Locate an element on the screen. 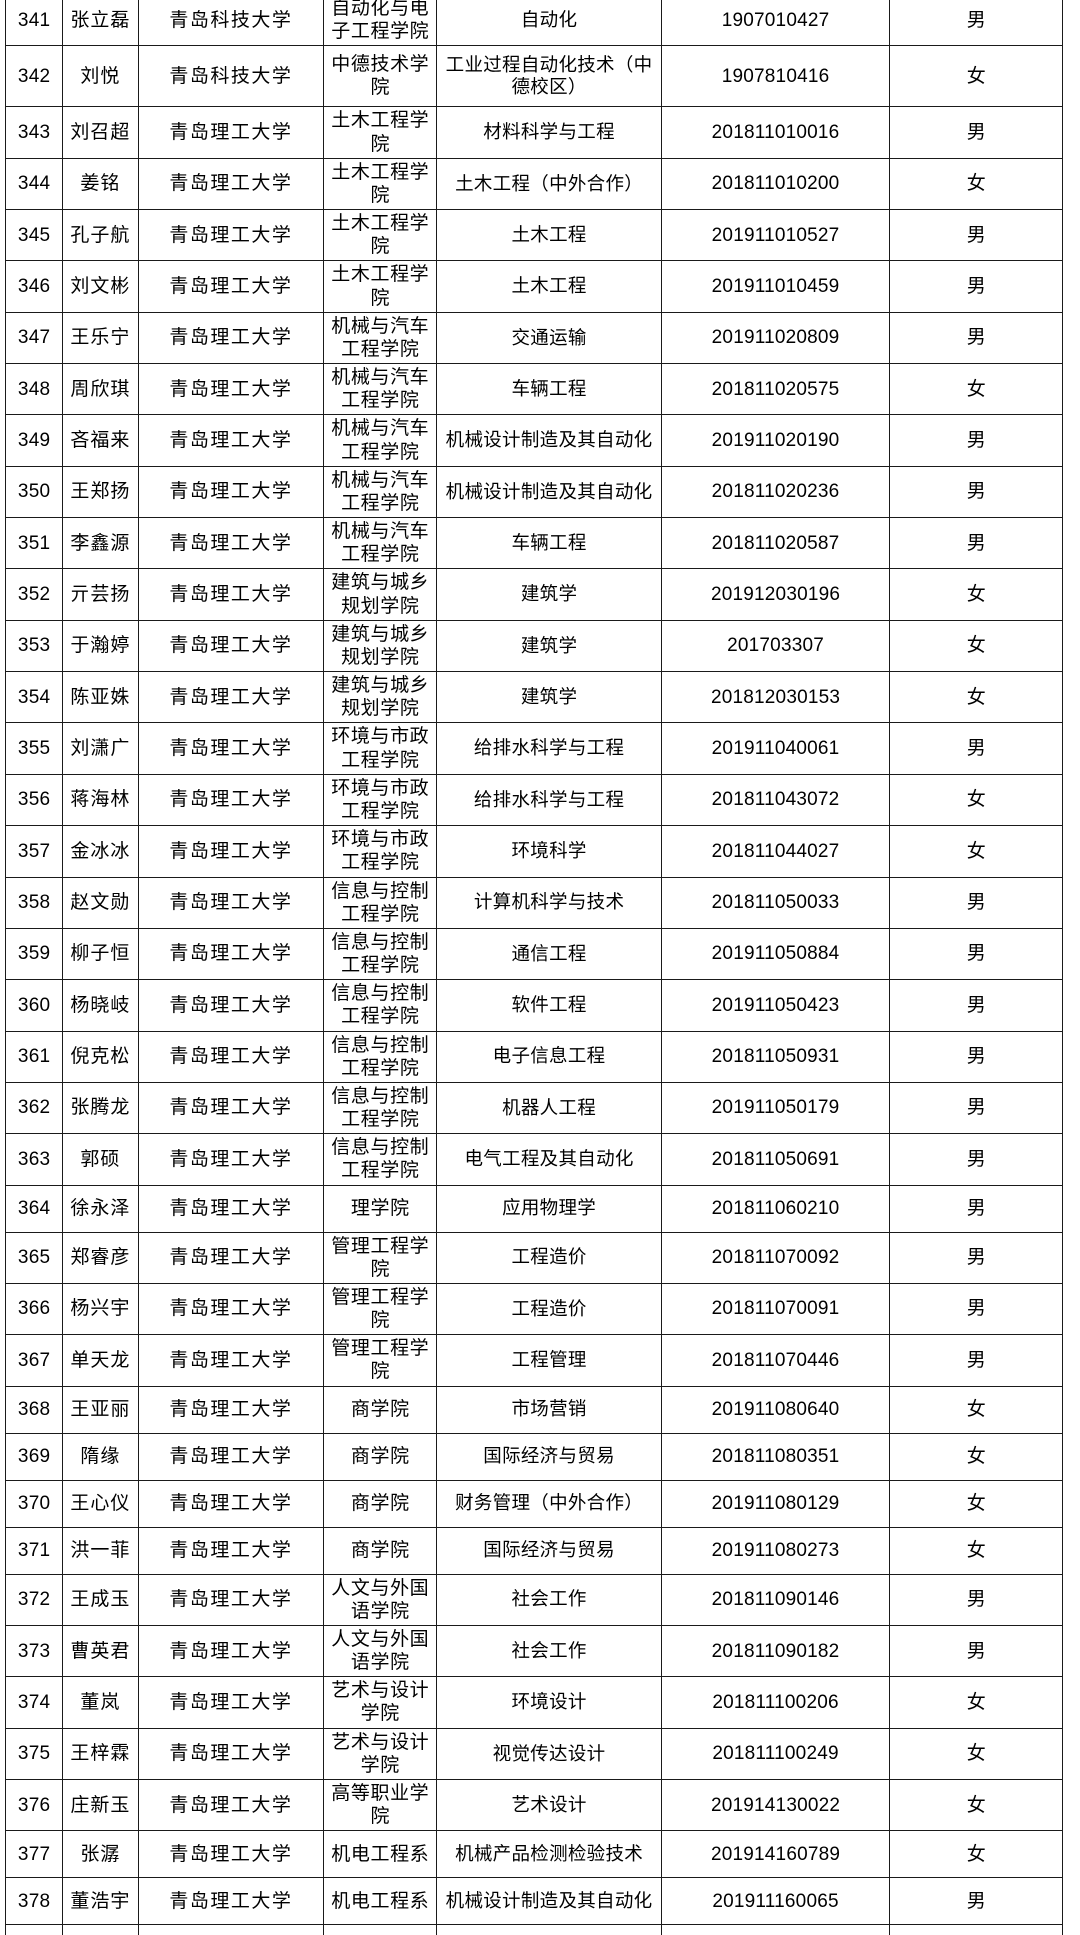  table-row: 357 金冰冰 青岛理工大学 环境与市政工程学院 环境科学 201811044027 女 is located at coordinates (533, 851).